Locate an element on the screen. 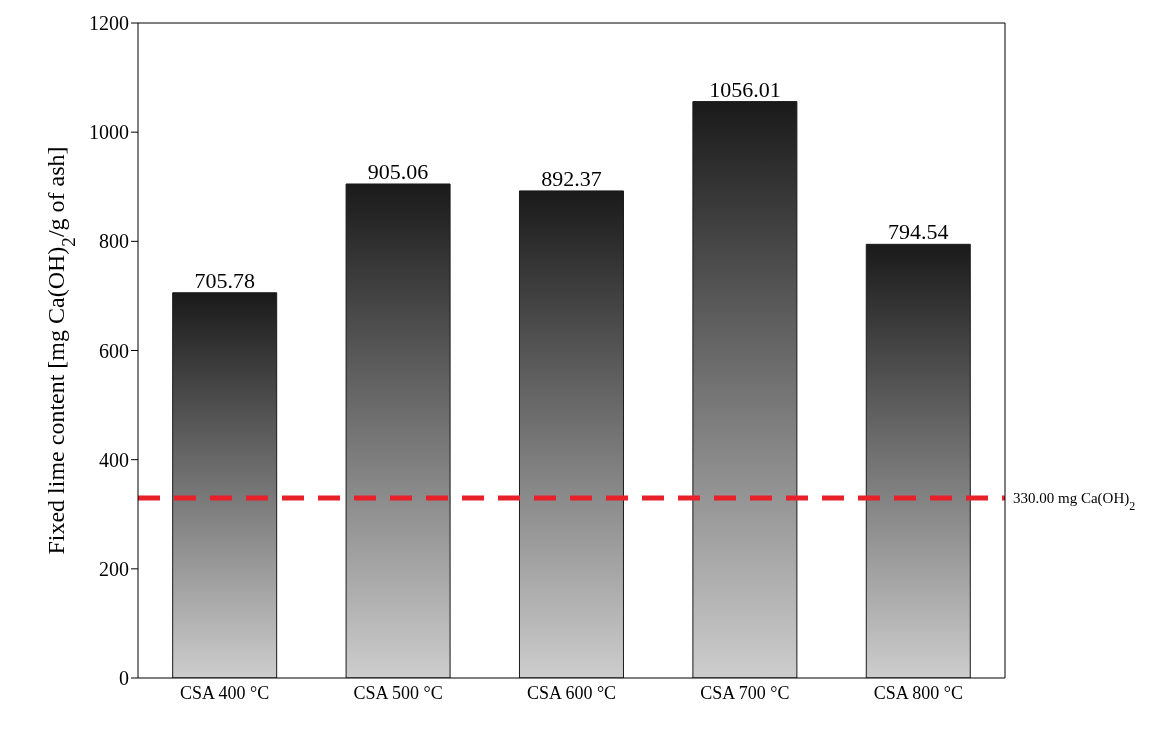  x-tick-label: CSA 500 °C is located at coordinates (398, 692).